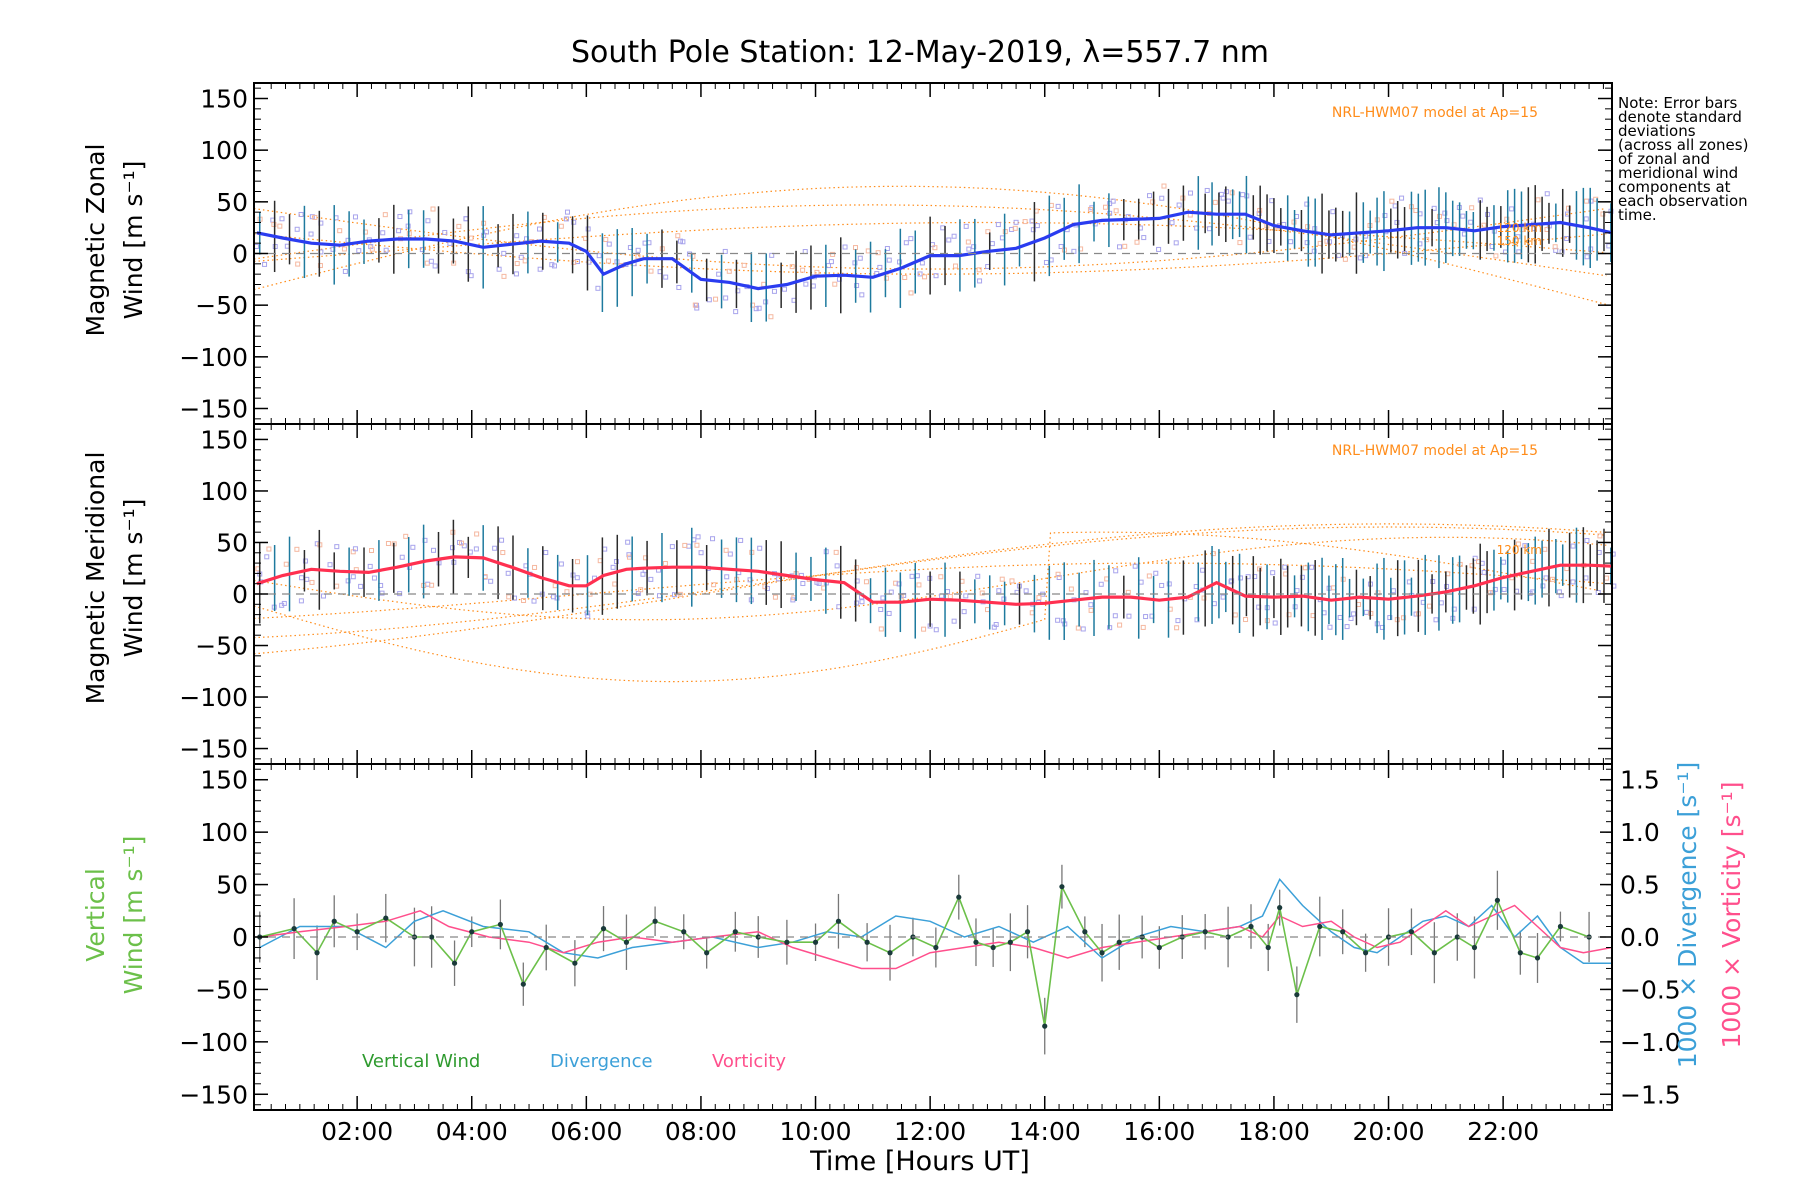  What do you see at coordinates (224, 99) in the screenshot?
I see `y-tick-label: 150` at bounding box center [224, 99].